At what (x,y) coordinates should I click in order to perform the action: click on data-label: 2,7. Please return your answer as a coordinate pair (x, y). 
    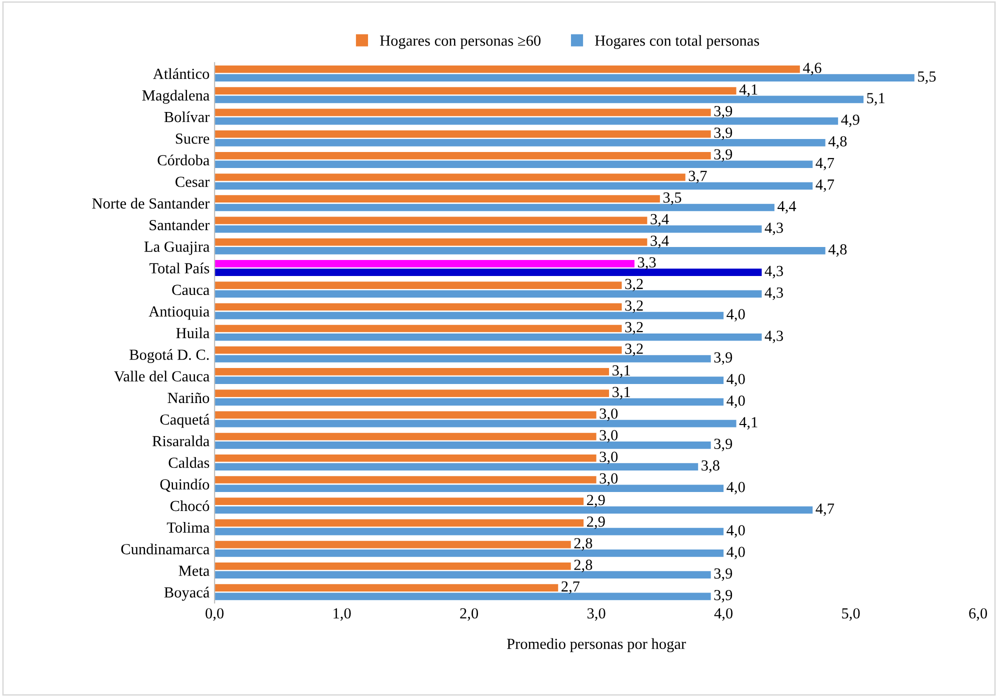
    Looking at the image, I should click on (571, 587).